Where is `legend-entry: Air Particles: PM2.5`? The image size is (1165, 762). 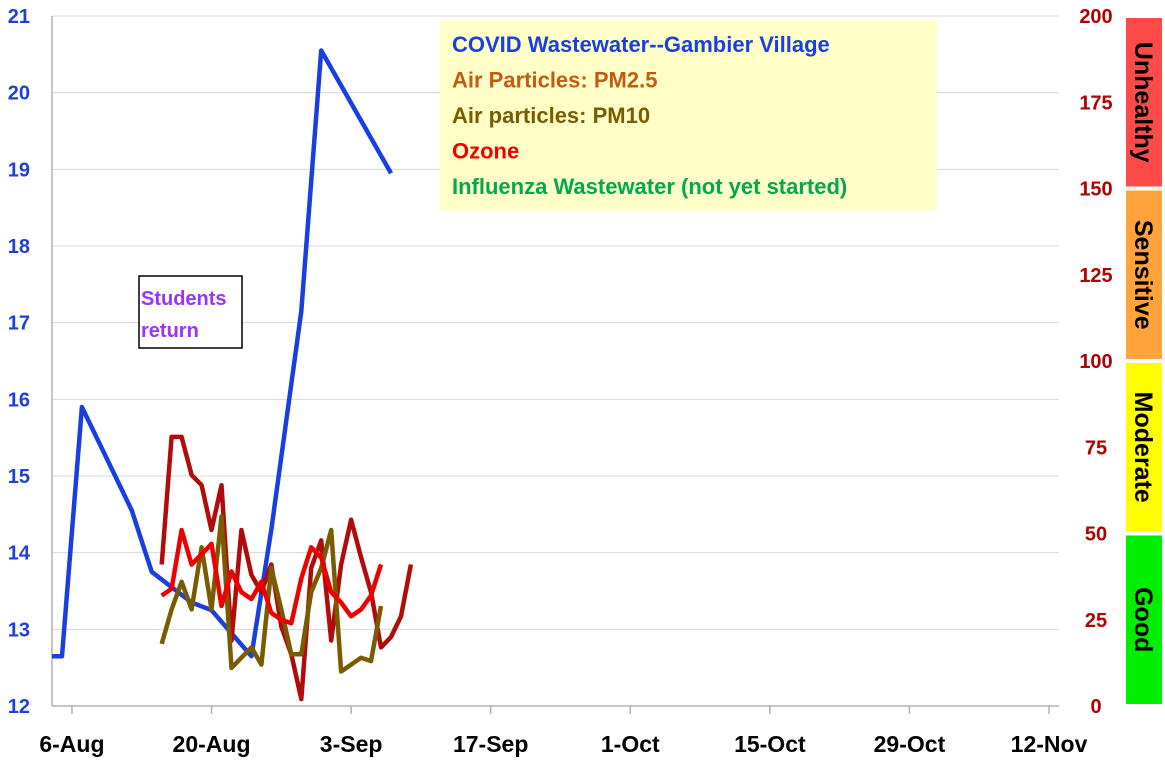 legend-entry: Air Particles: PM2.5 is located at coordinates (554, 80).